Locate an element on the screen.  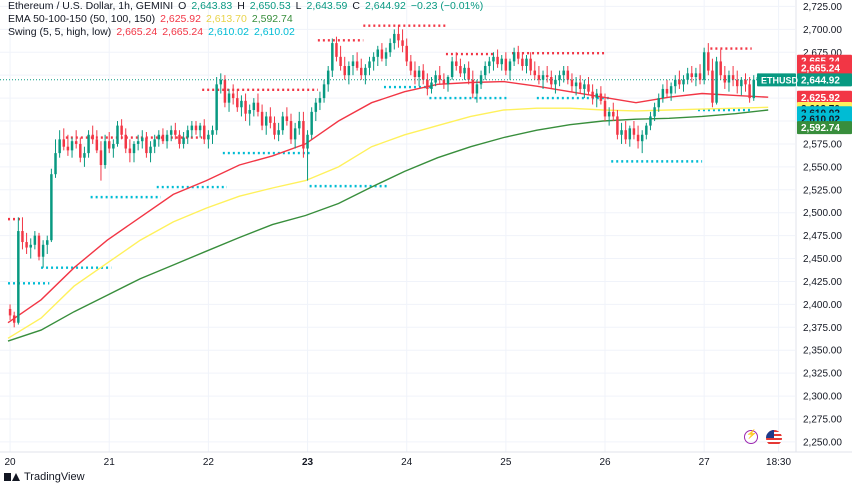
price-label-text: 2,644.92 is located at coordinates (820, 80).